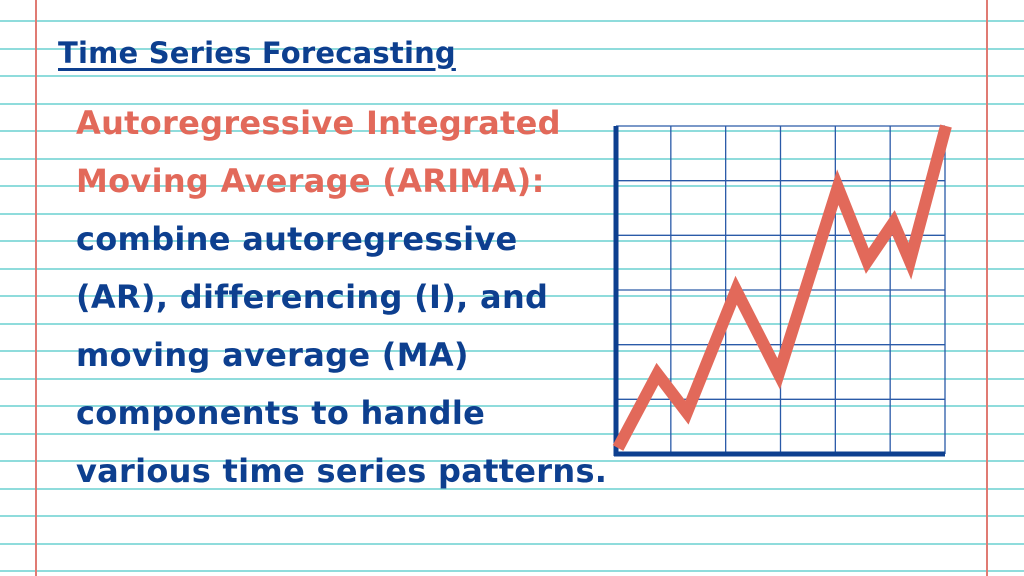  What do you see at coordinates (297, 239) in the screenshot?
I see `description-line-1: combine autoregressive` at bounding box center [297, 239].